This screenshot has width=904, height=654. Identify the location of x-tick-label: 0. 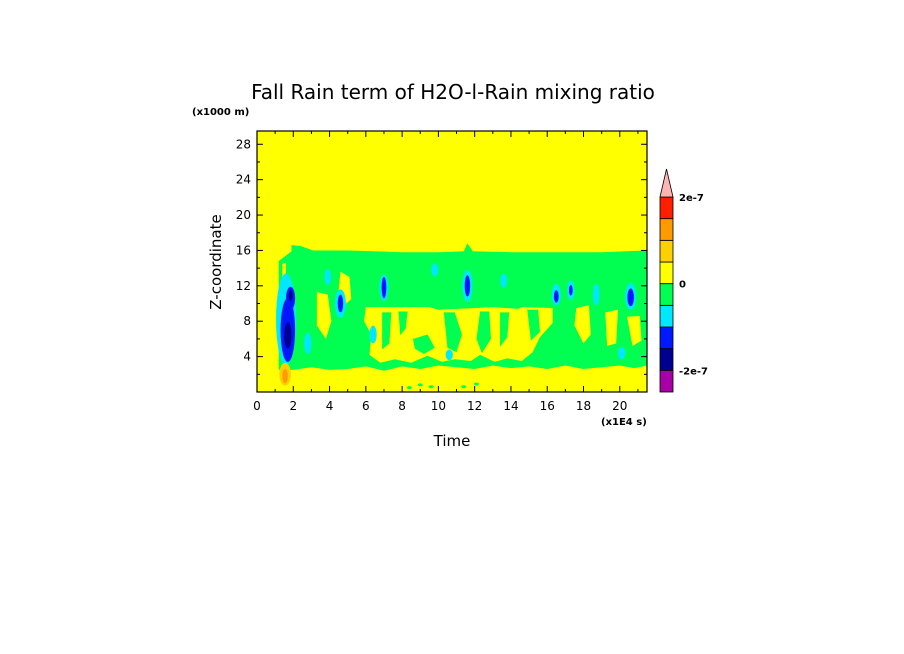
(257, 406).